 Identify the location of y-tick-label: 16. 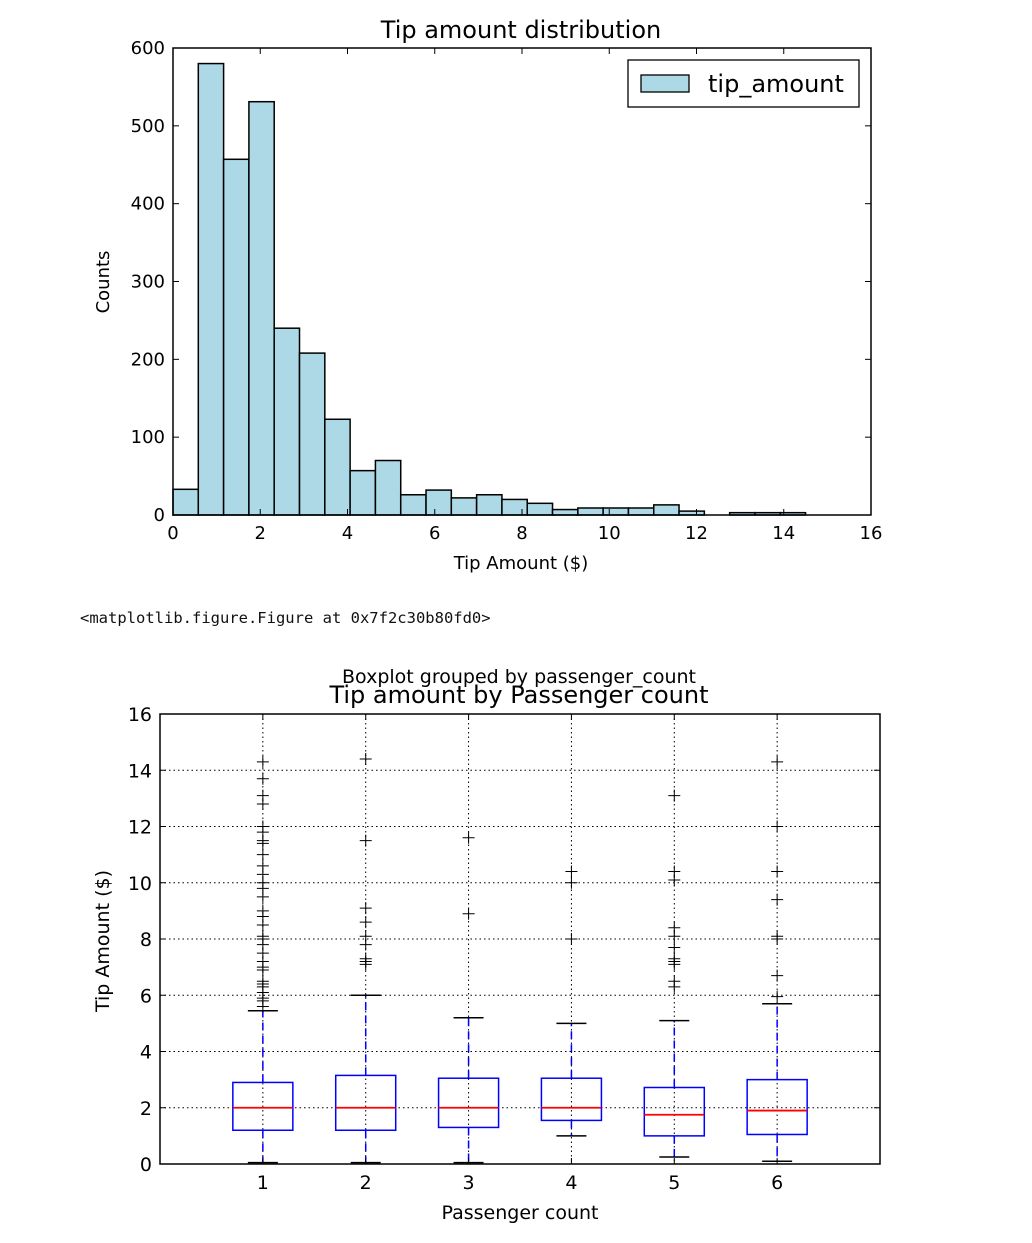
(140, 715).